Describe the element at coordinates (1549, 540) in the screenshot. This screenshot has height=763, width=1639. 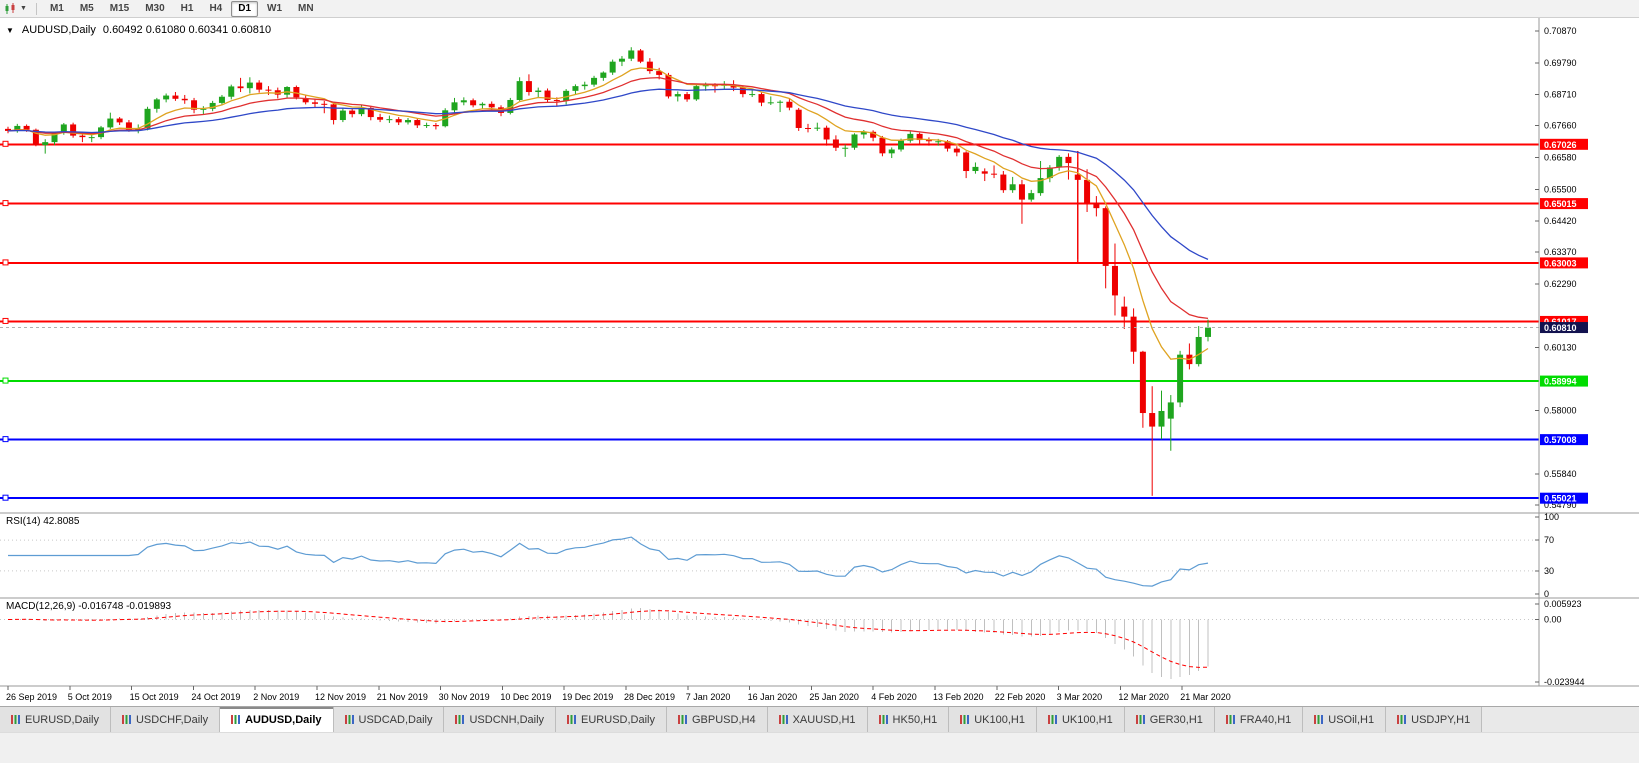
I see `rsi-axis-label: 70` at that location.